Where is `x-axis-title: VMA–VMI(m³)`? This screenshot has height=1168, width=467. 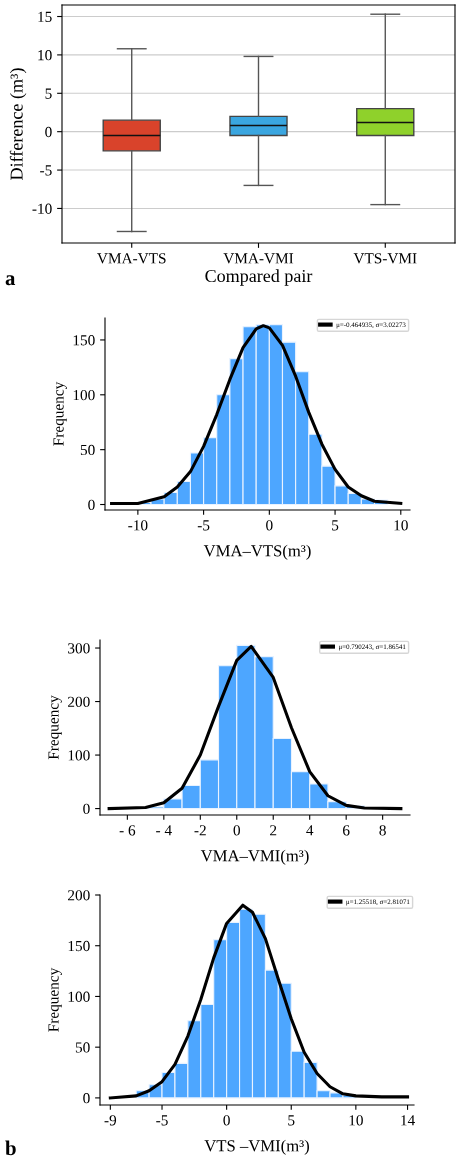 x-axis-title: VMA–VMI(m³) is located at coordinates (254, 857).